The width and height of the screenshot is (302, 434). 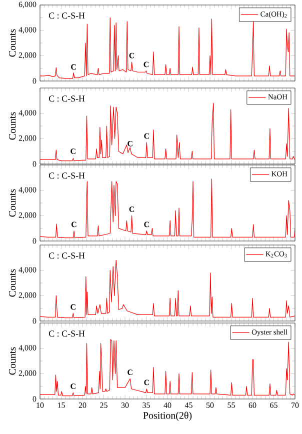 I want to click on x-axis-title: Position(2θ), so click(x=167, y=416).